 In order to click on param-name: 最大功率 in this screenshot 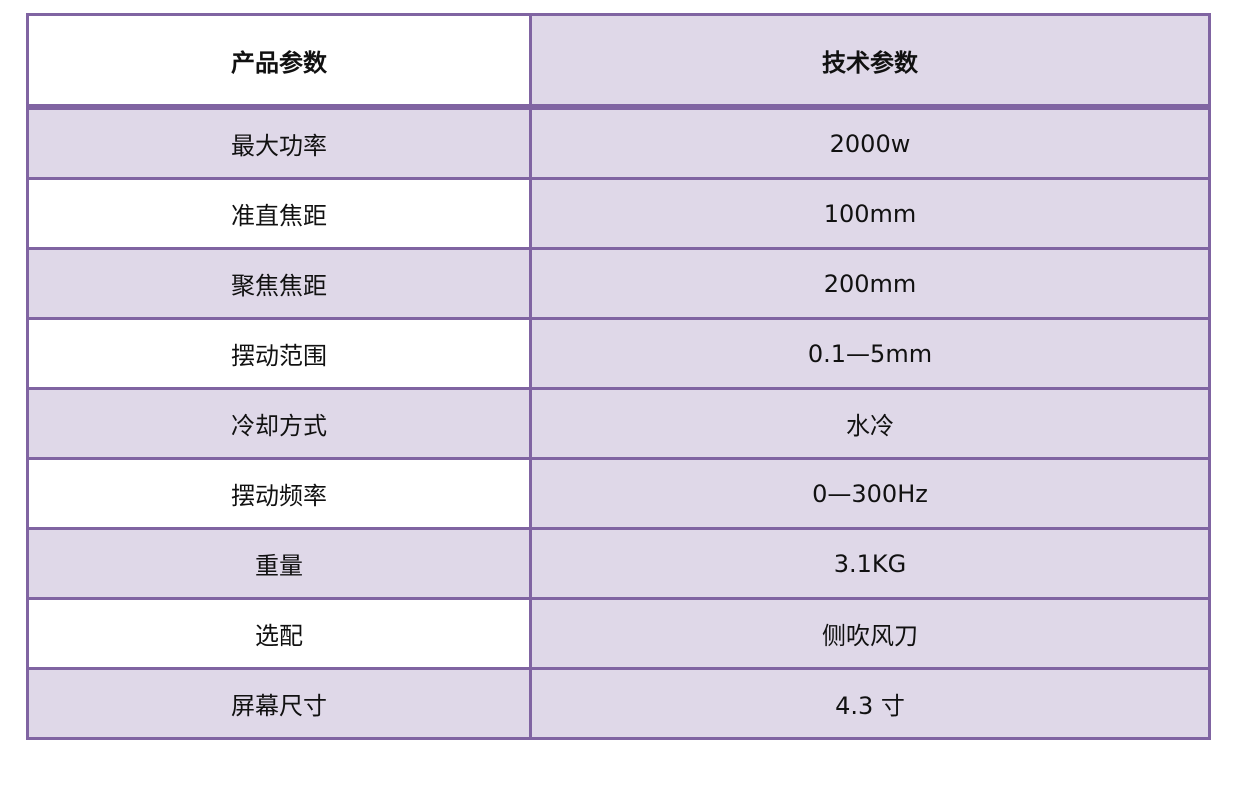, I will do `click(279, 142)`.